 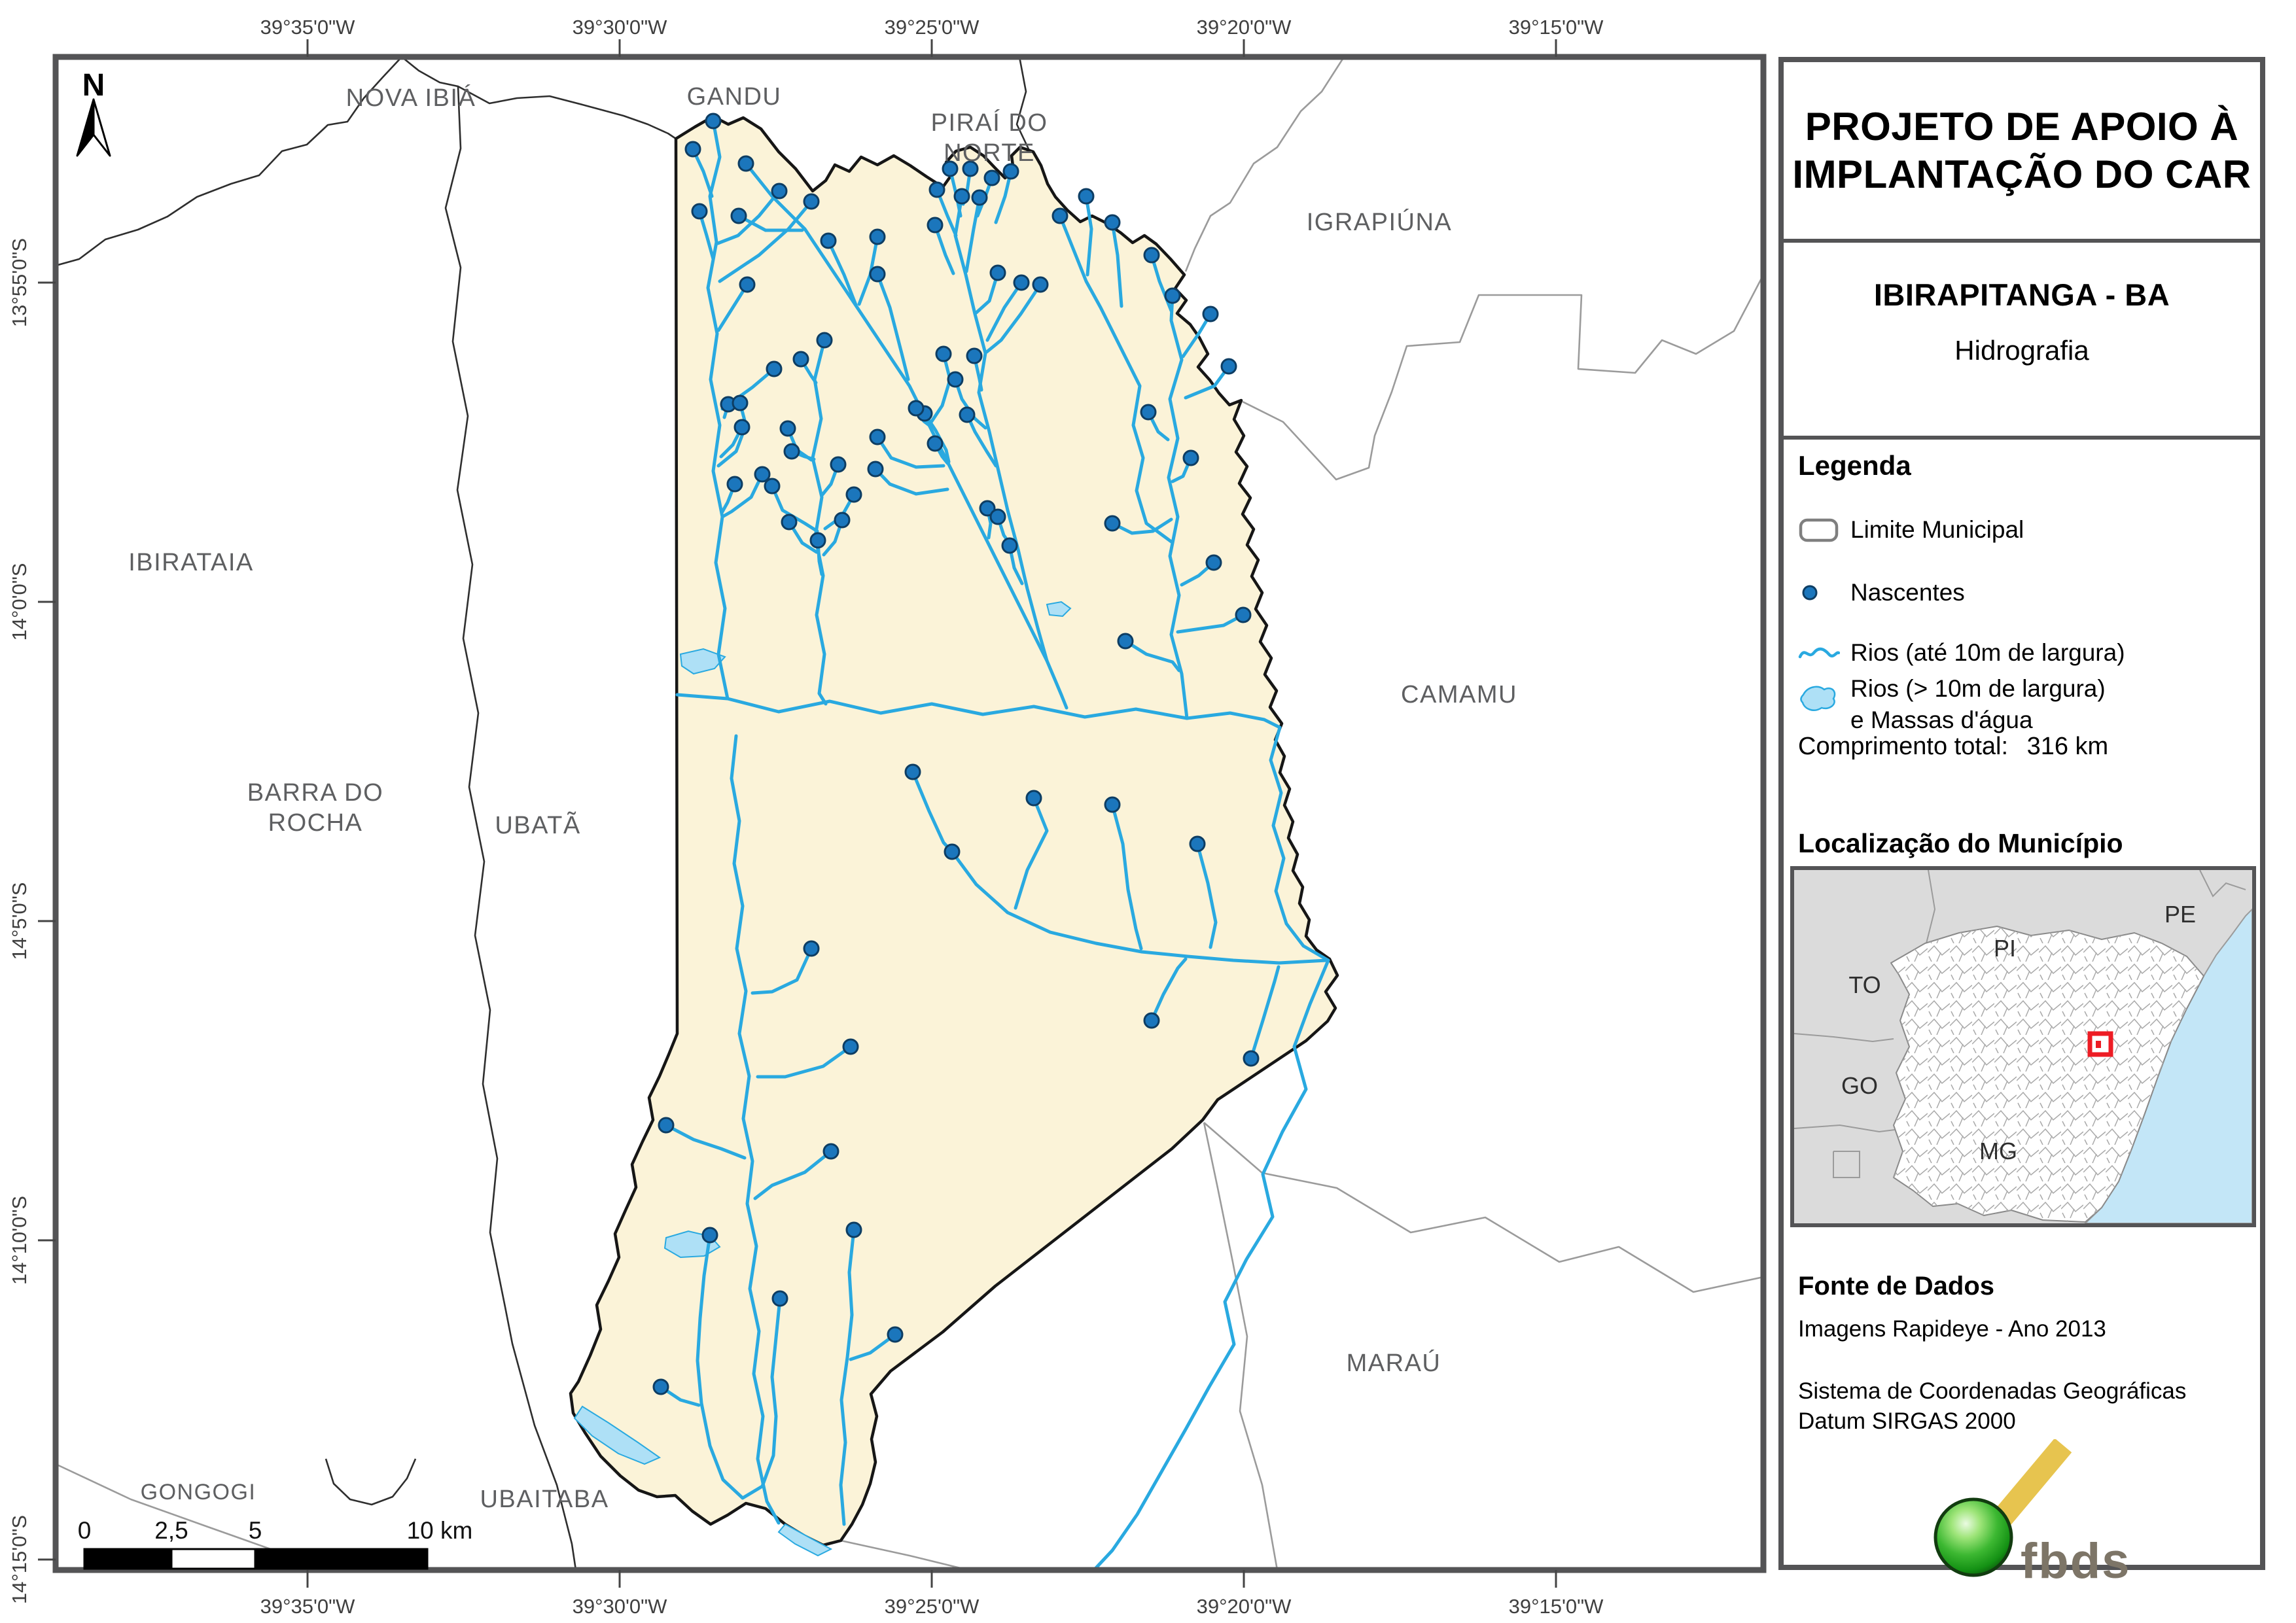 I want to click on lon-tick-label: 39°15'0"W, so click(x=1556, y=1606).